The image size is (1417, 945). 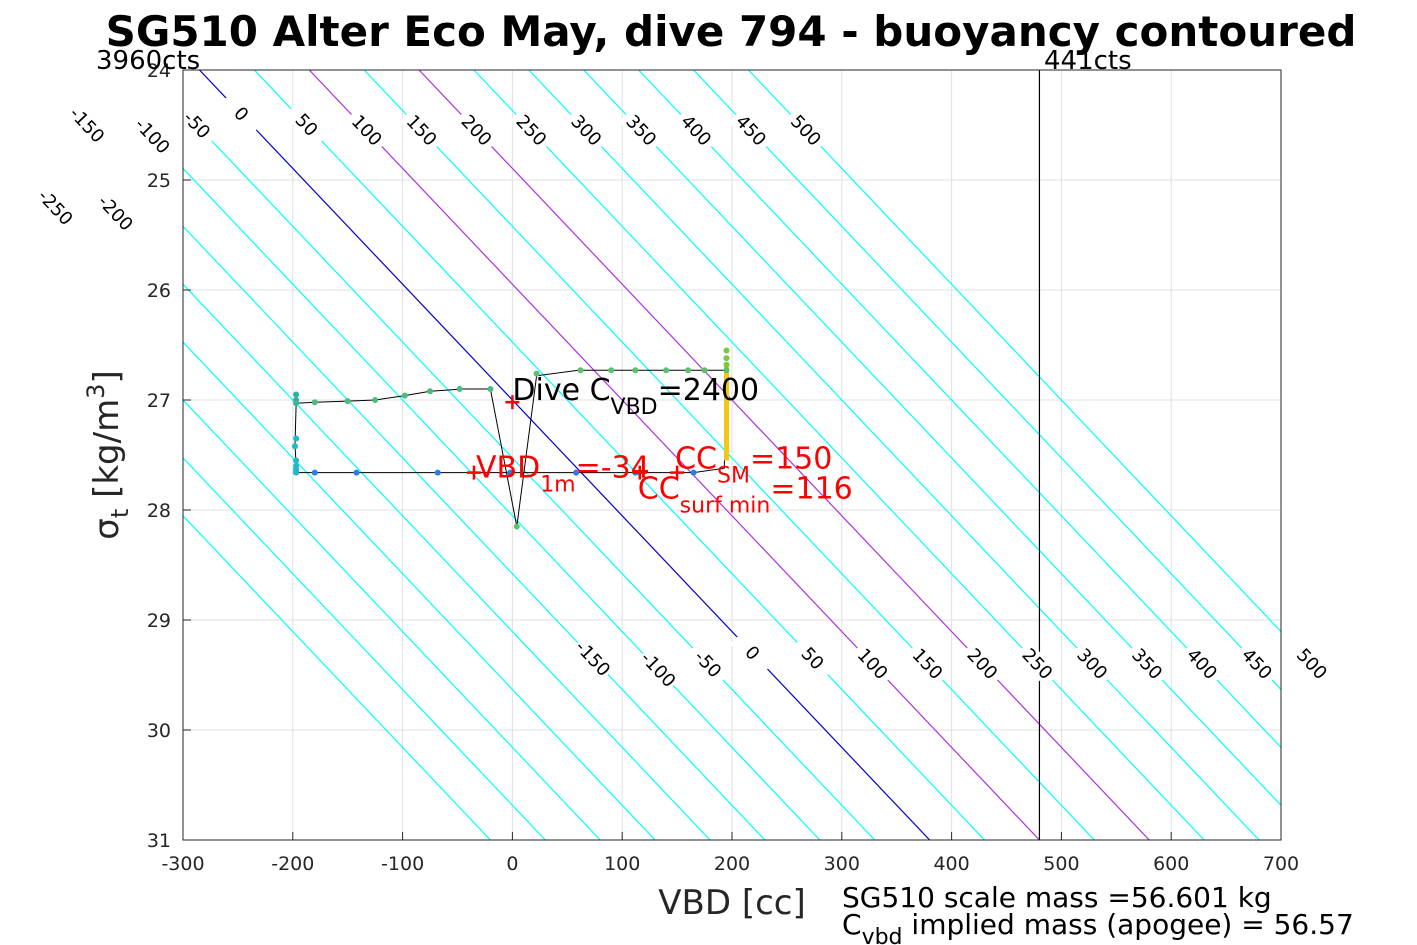 I want to click on count-label-left: 3960cts, so click(x=148, y=61).